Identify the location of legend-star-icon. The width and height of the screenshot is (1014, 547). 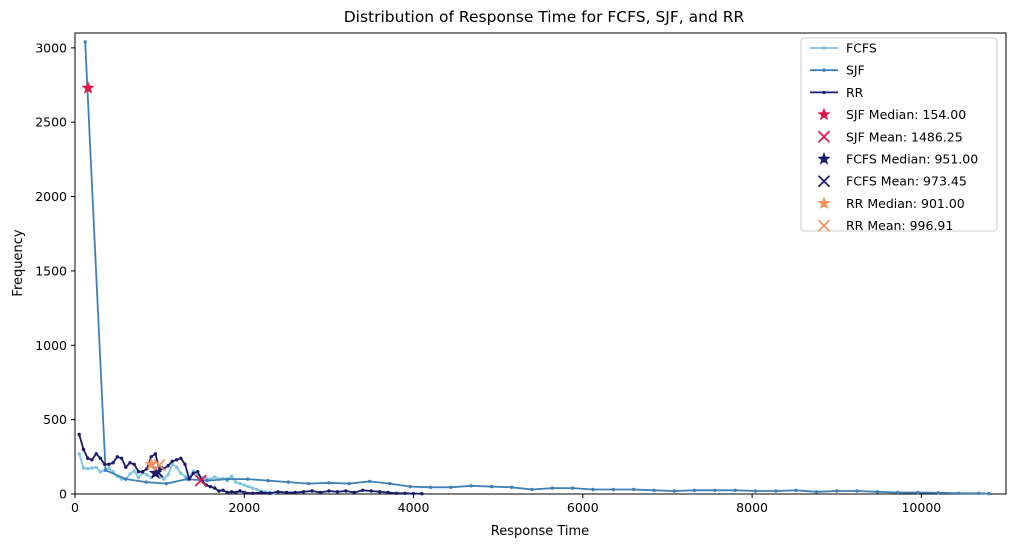
(824, 114).